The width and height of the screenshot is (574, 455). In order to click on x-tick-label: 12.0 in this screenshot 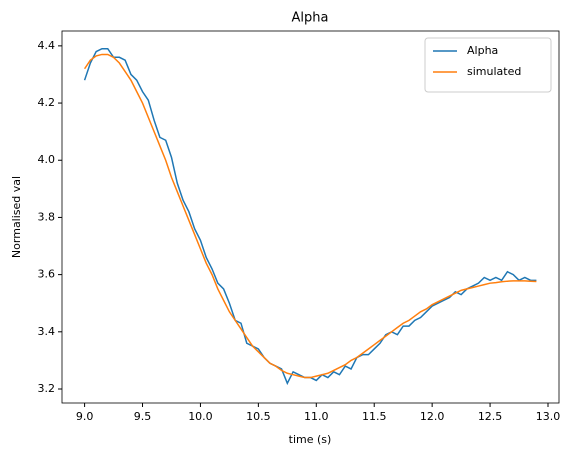, I will do `click(432, 416)`.